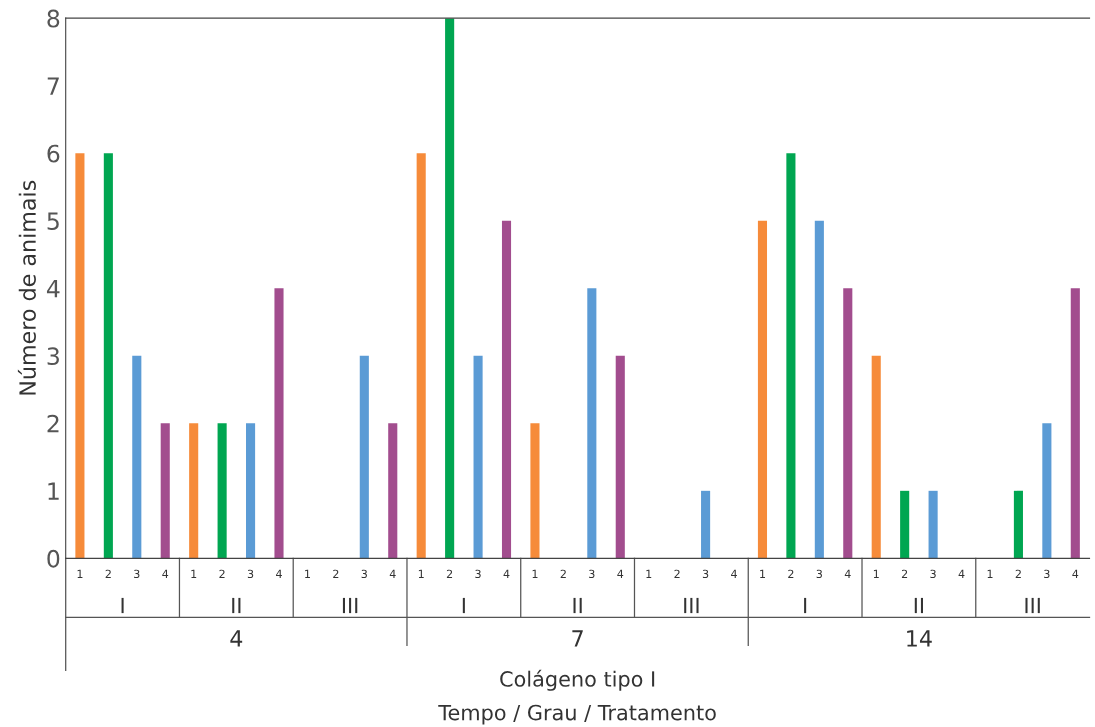 This screenshot has width=1095, height=727. What do you see at coordinates (577, 714) in the screenshot?
I see `text: Tempo / Grau / Tratamento` at bounding box center [577, 714].